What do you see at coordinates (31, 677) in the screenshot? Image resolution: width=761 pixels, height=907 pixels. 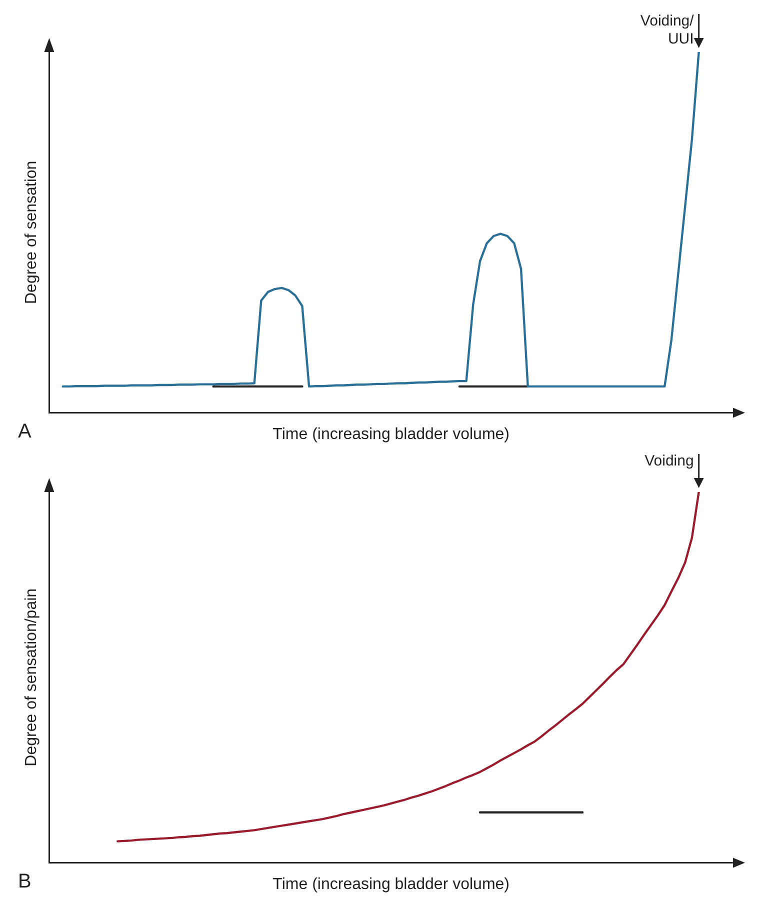 I see `y-axis-title: Degree of sensation/pain` at bounding box center [31, 677].